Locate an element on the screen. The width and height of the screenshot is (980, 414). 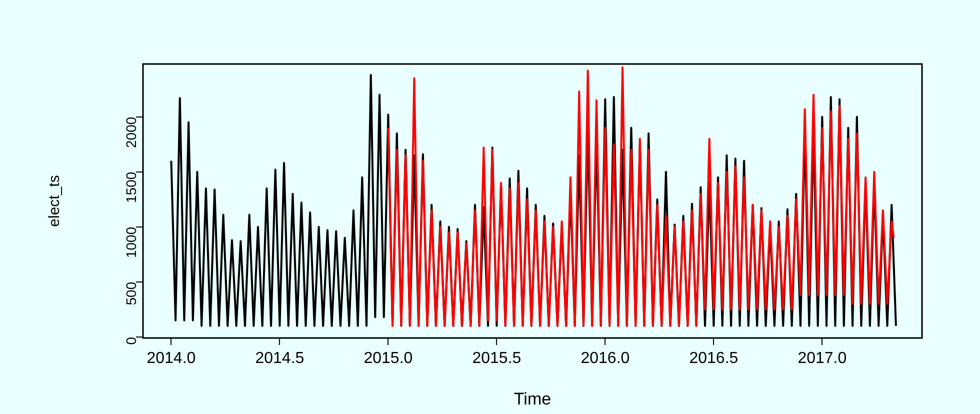
y-tick-label: 500 is located at coordinates (130, 294).